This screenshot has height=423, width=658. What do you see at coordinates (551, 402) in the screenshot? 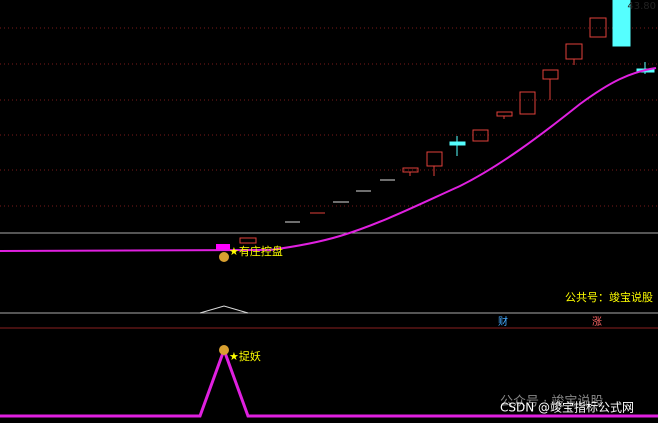
I see `watermark: 公众号 · 竣宝说股` at bounding box center [551, 402].